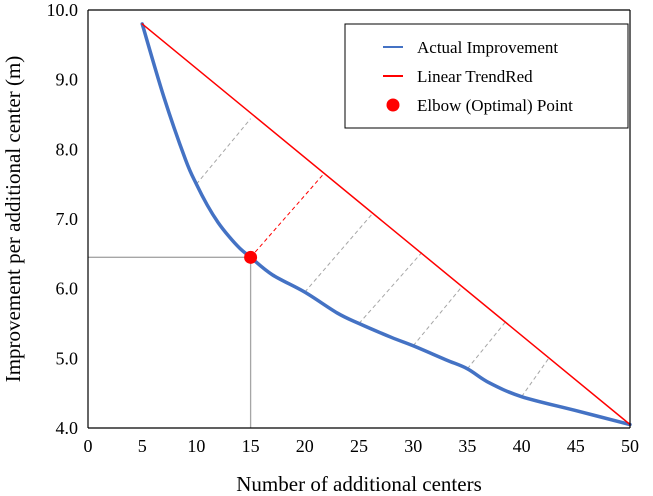 Image resolution: width=653 pixels, height=496 pixels. Describe the element at coordinates (522, 446) in the screenshot. I see `x-tick-label: 40` at that location.